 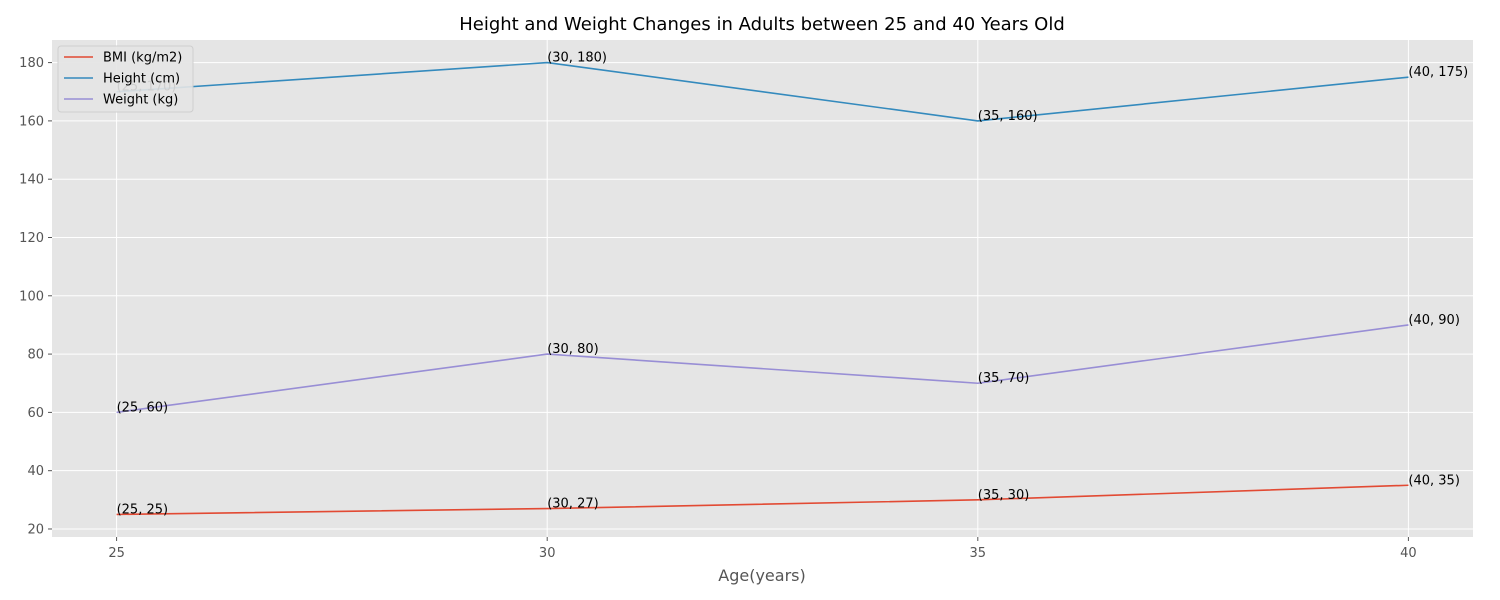 I want to click on legend-box, so click(x=125, y=79).